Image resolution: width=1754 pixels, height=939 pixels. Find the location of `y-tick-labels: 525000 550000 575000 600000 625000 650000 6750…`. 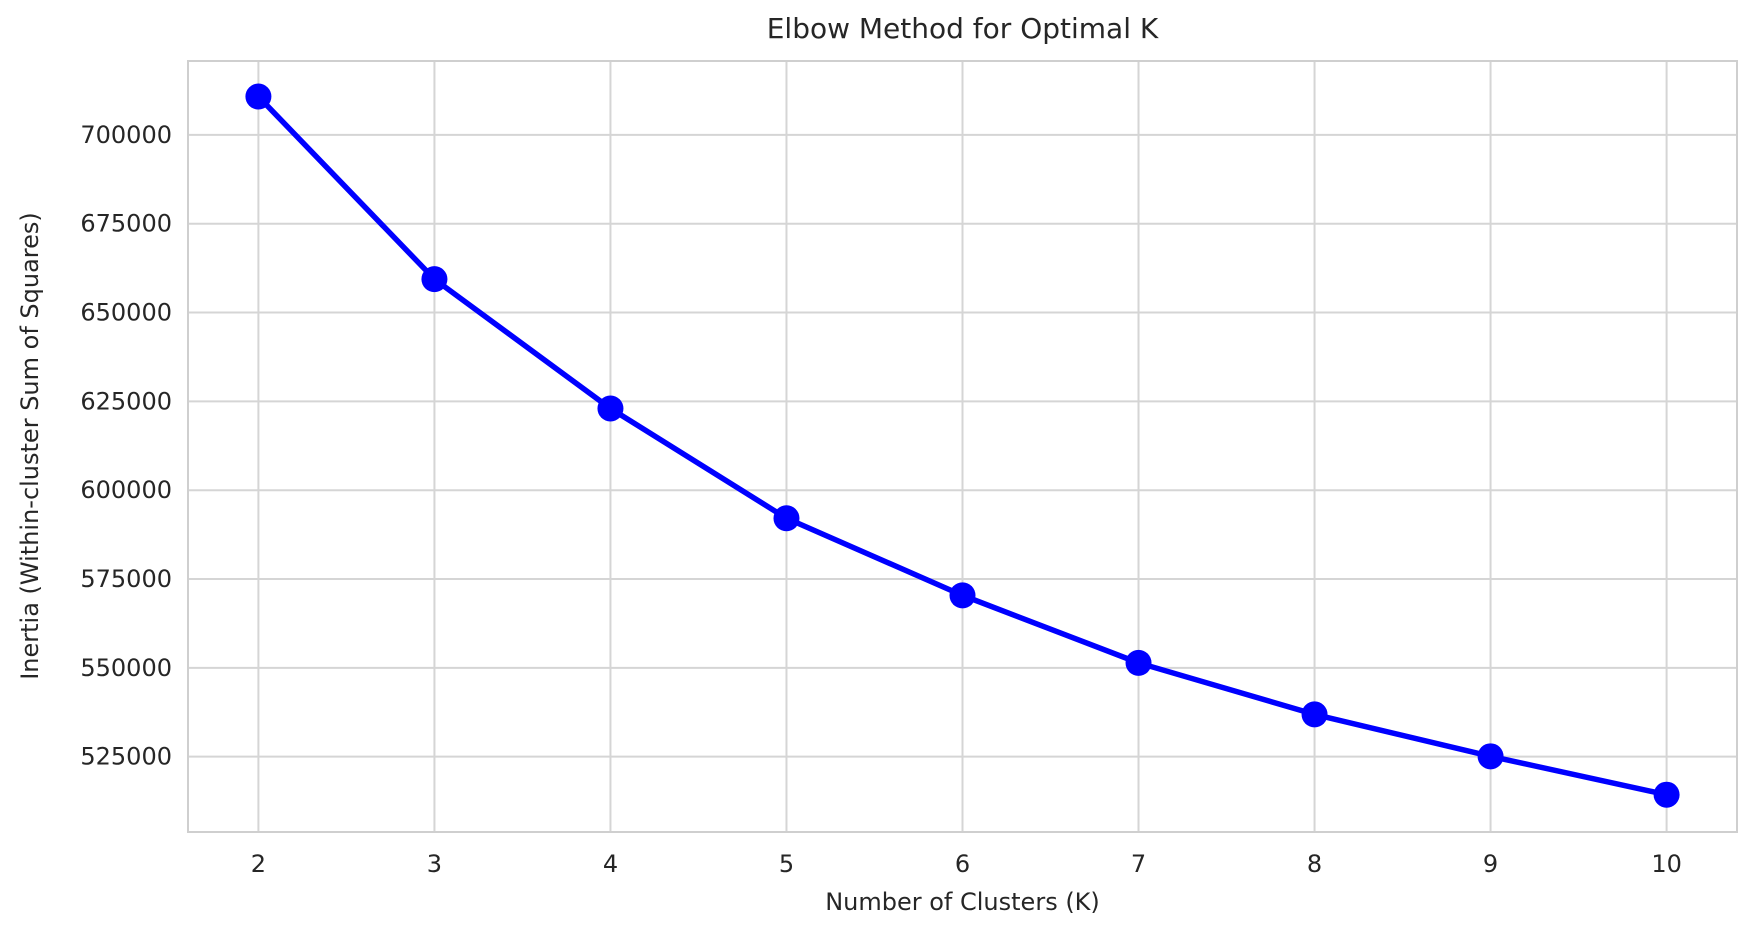

y-tick-labels: 525000 550000 575000 600000 625000 650000 6750… is located at coordinates (126, 446).